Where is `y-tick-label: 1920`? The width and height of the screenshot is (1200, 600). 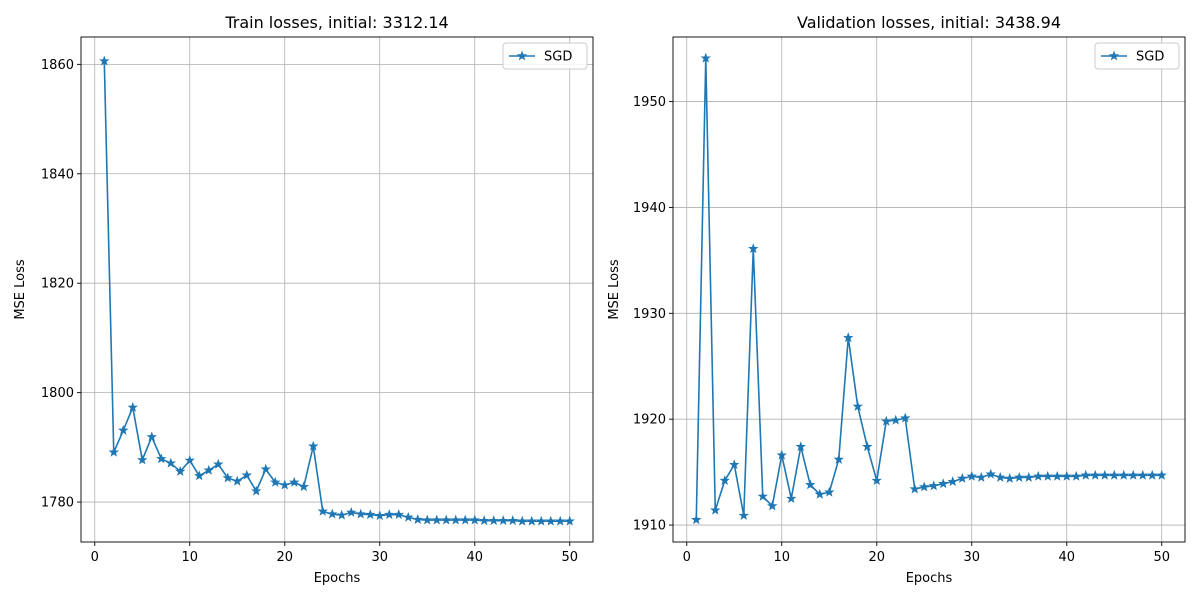
y-tick-label: 1920 is located at coordinates (649, 420).